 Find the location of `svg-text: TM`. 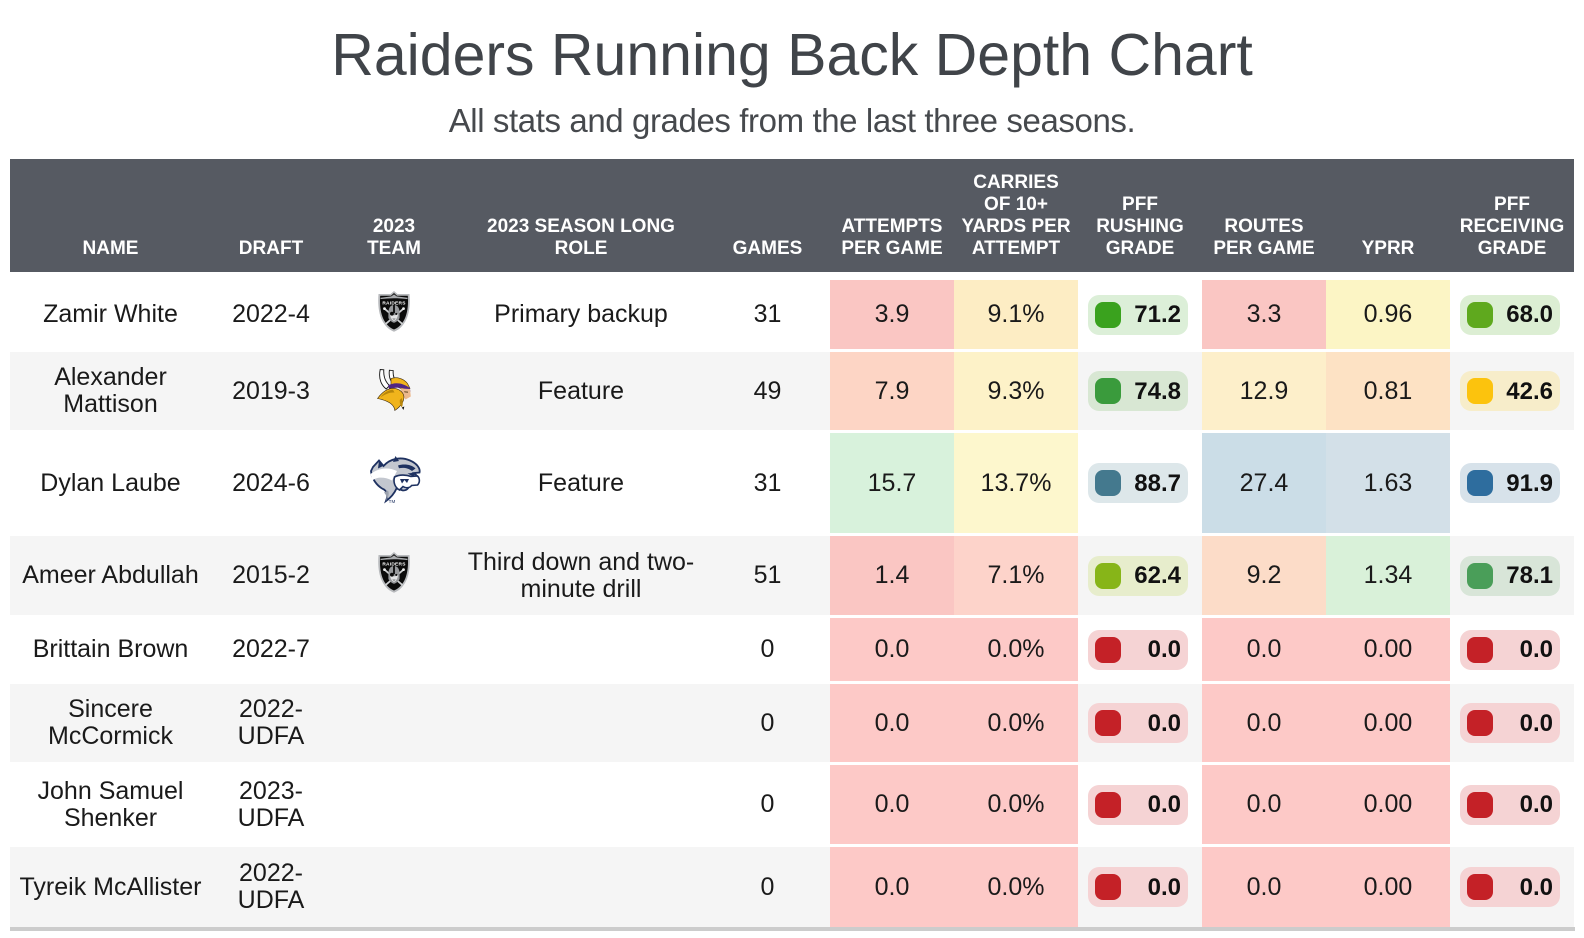

svg-text: TM is located at coordinates (392, 501).